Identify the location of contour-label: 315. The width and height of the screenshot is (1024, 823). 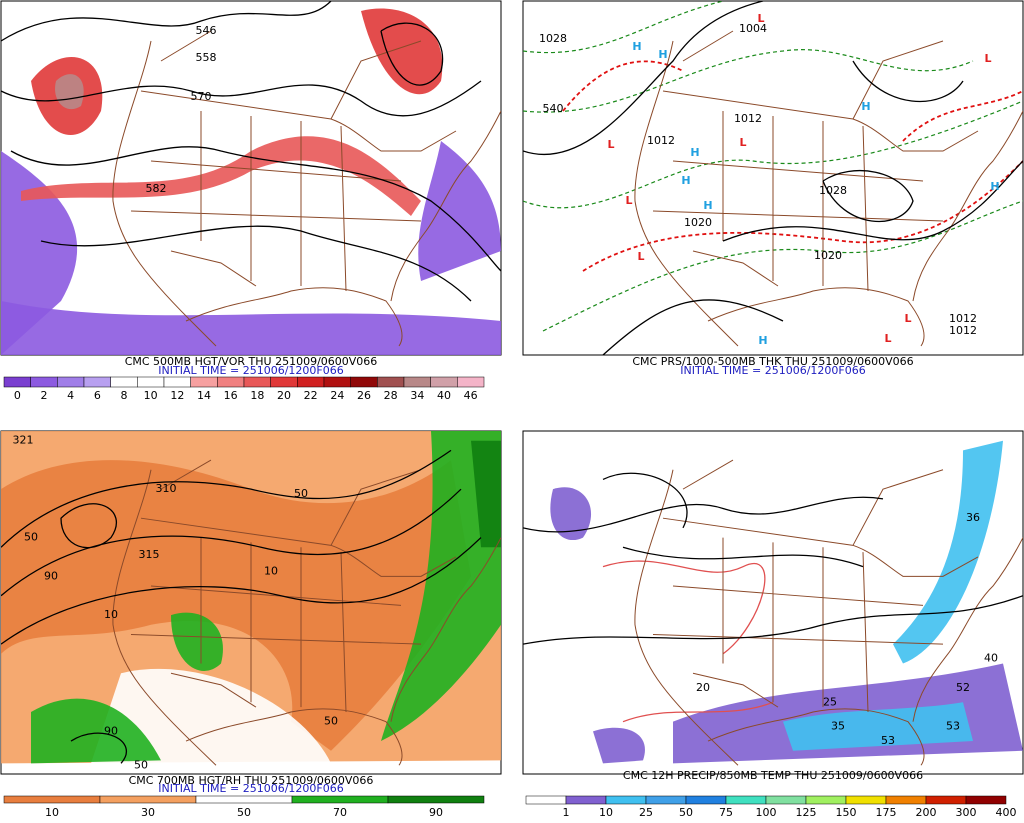
(149, 554).